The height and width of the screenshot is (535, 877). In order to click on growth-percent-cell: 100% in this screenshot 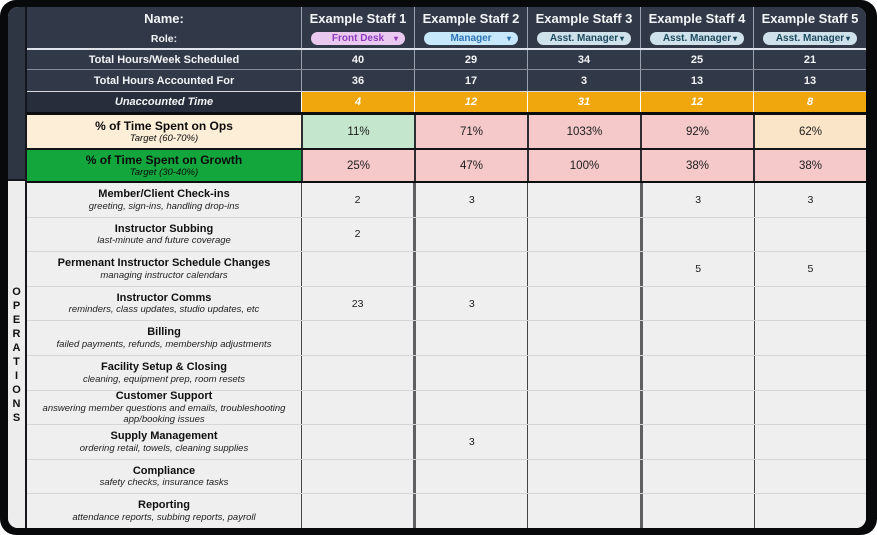, I will do `click(583, 165)`.